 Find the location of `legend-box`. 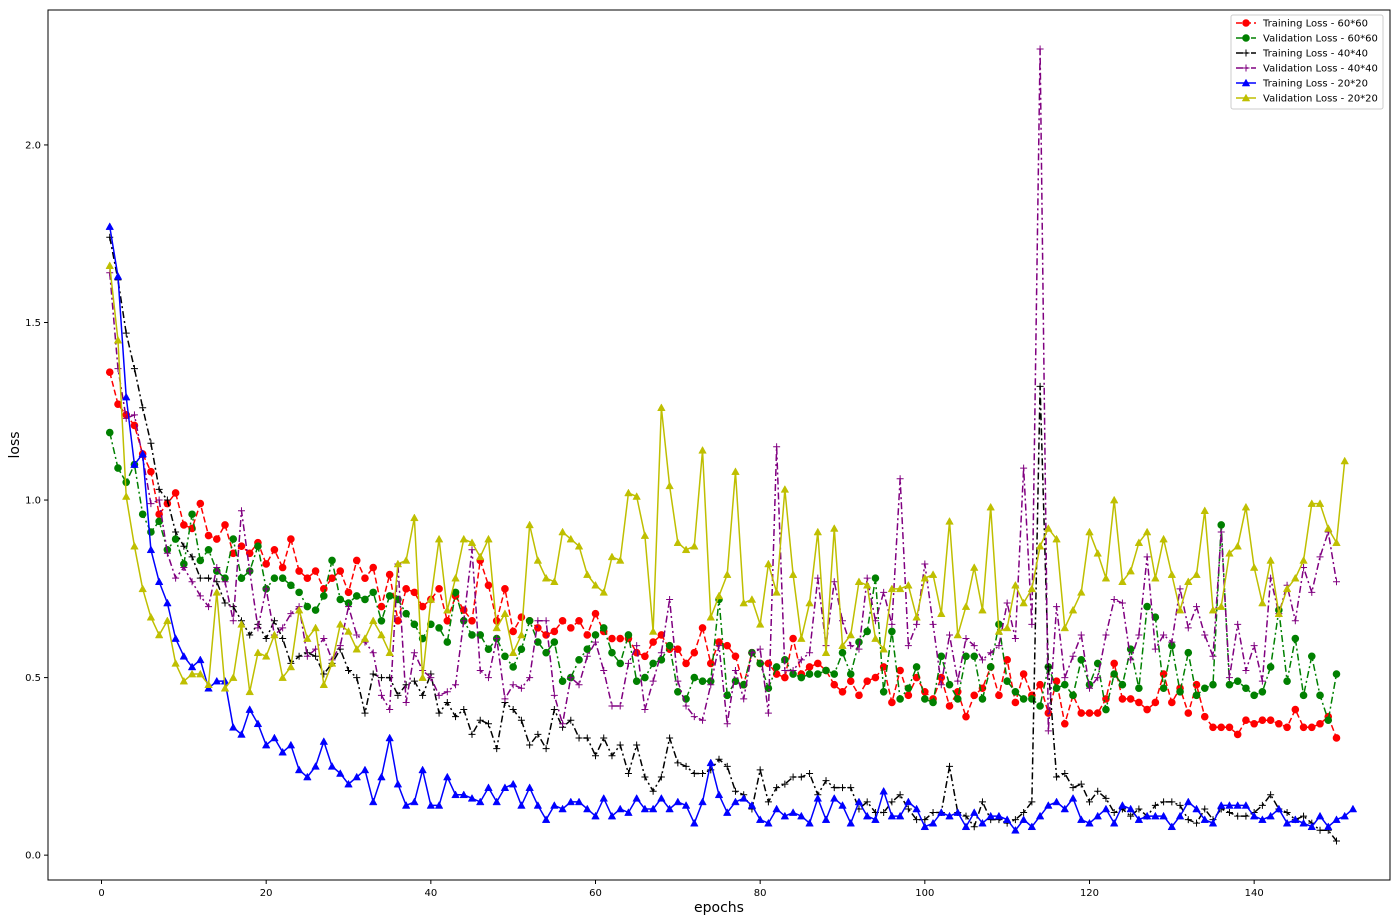

legend-box is located at coordinates (1307, 62).